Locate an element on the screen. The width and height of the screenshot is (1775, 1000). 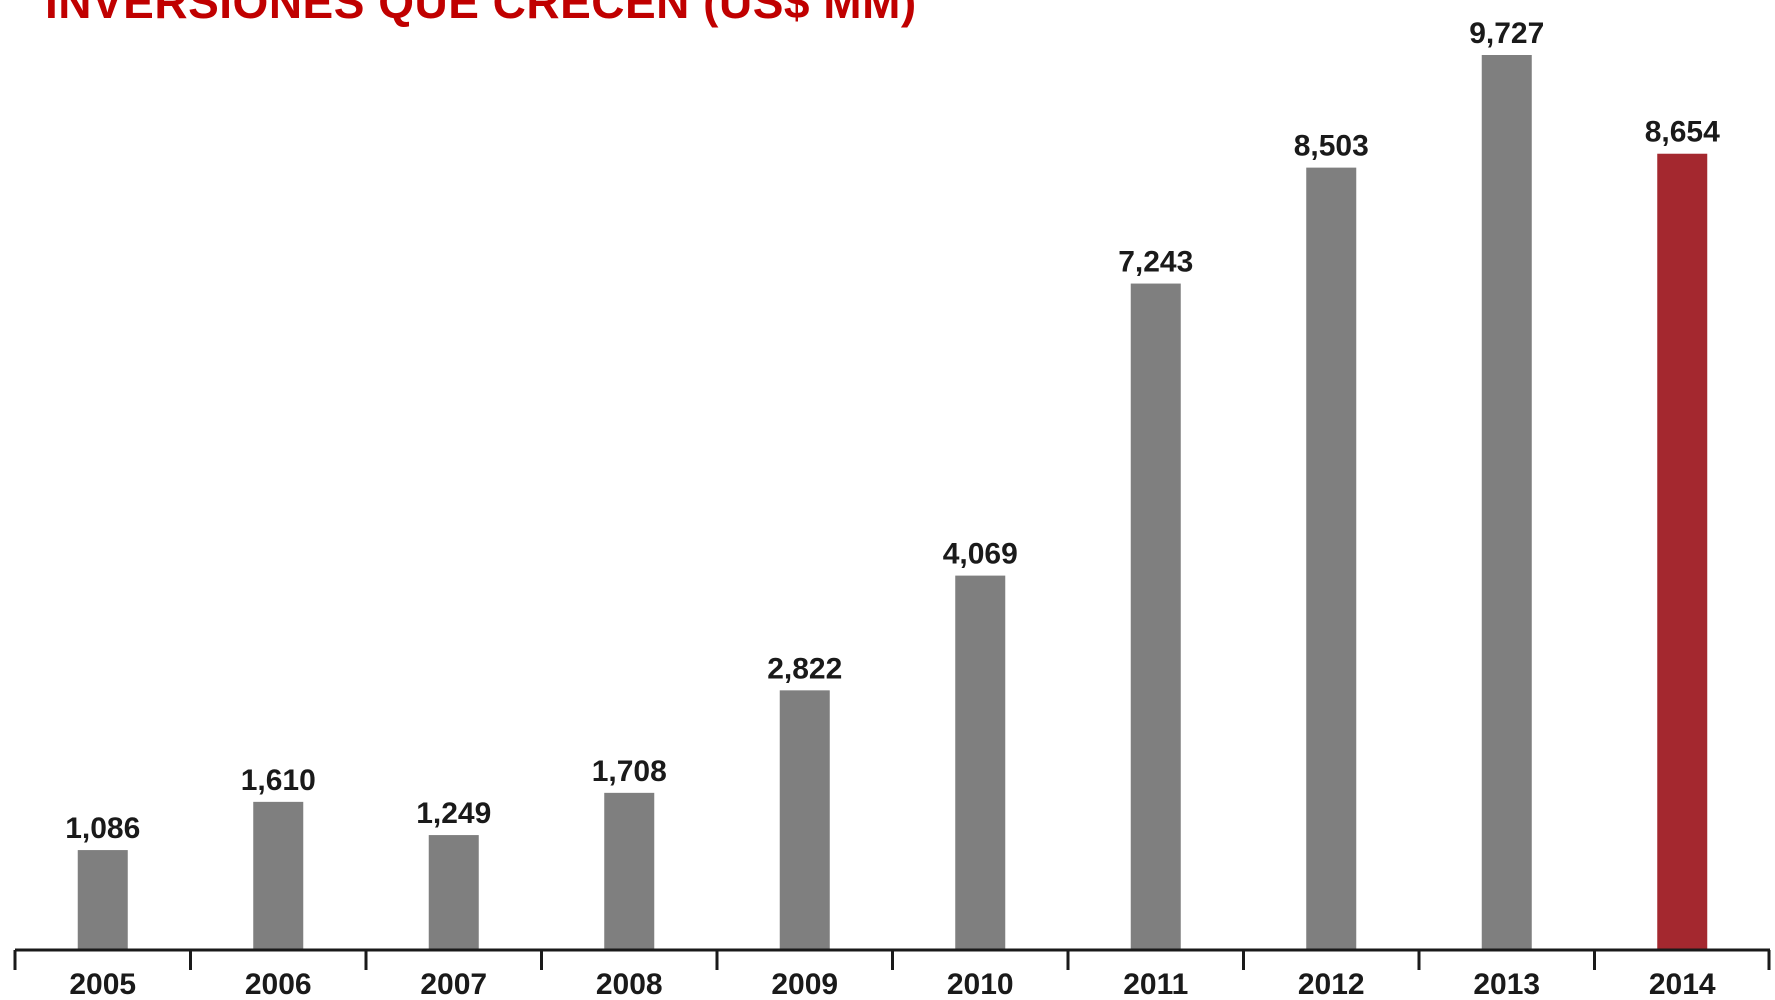
value-label-2007: 1,249 is located at coordinates (453, 813).